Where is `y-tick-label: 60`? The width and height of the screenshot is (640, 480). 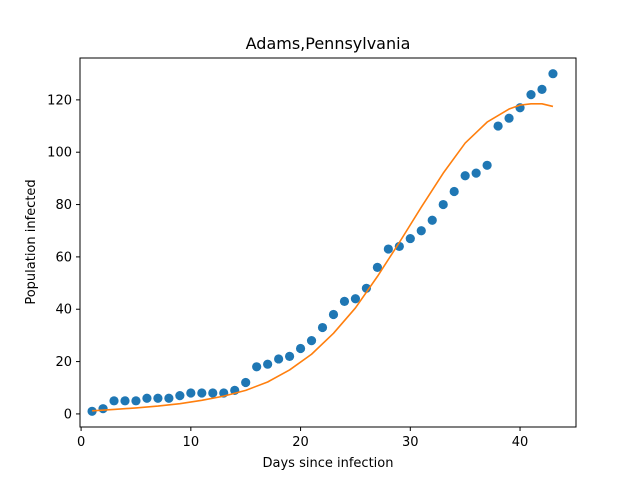
y-tick-label: 60 is located at coordinates (63, 257).